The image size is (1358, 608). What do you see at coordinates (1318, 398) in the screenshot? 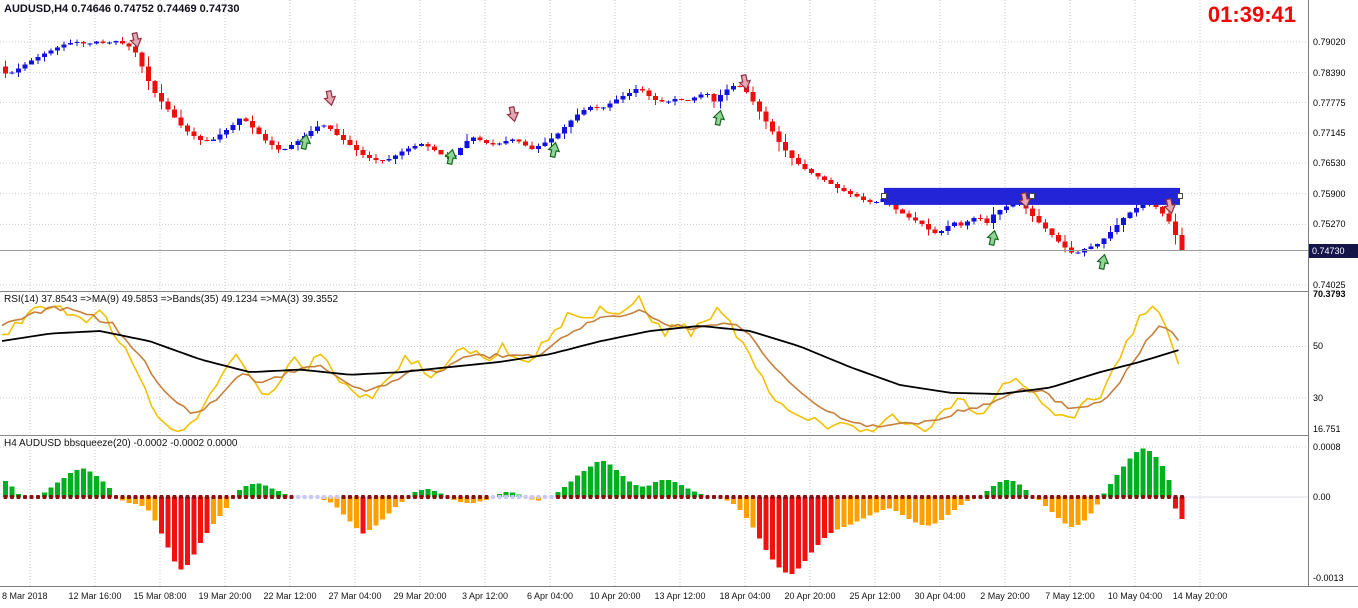
I see `rsi-axis-label: 30` at bounding box center [1318, 398].